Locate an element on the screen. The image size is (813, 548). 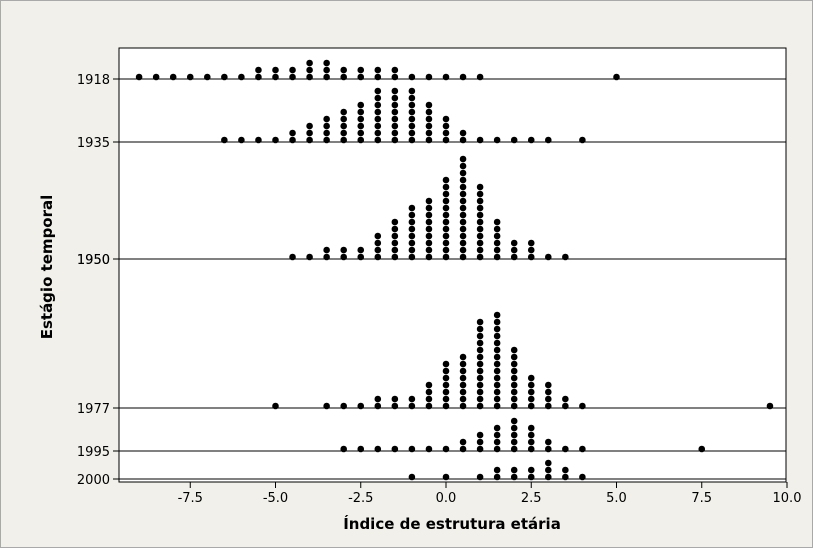
y-tick-label: 1995 is located at coordinates (93, 452).